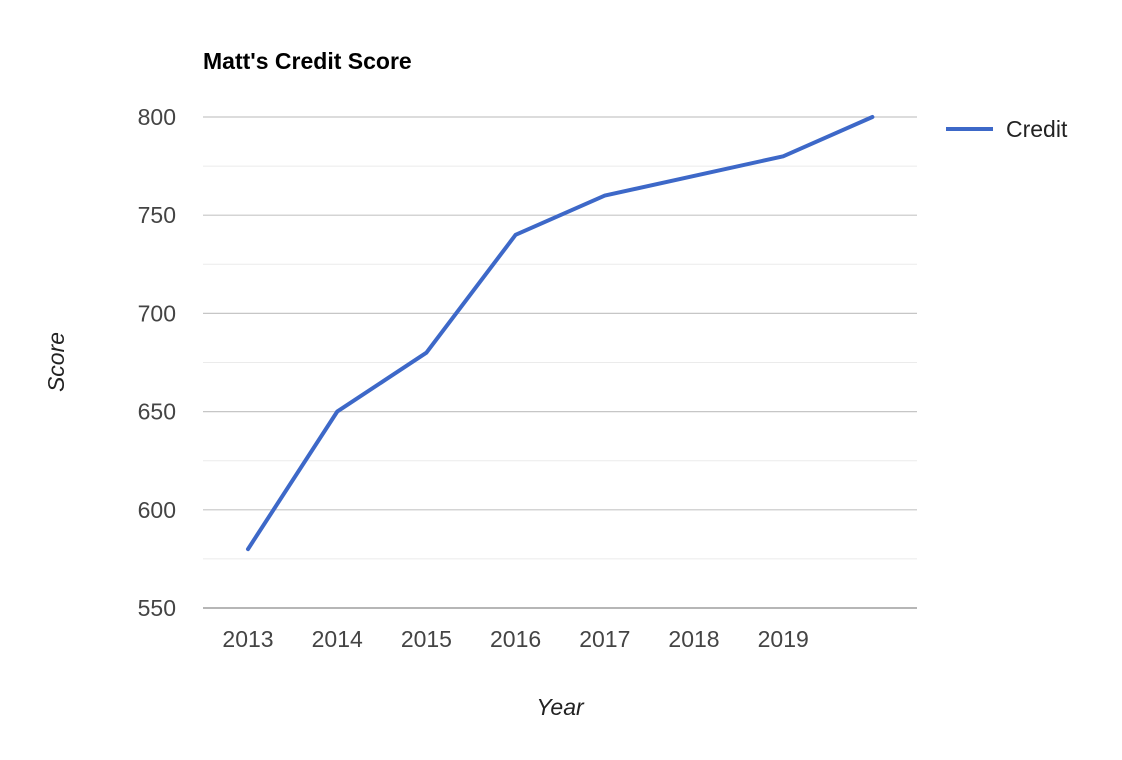  I want to click on x-tick-label: 2014, so click(337, 639).